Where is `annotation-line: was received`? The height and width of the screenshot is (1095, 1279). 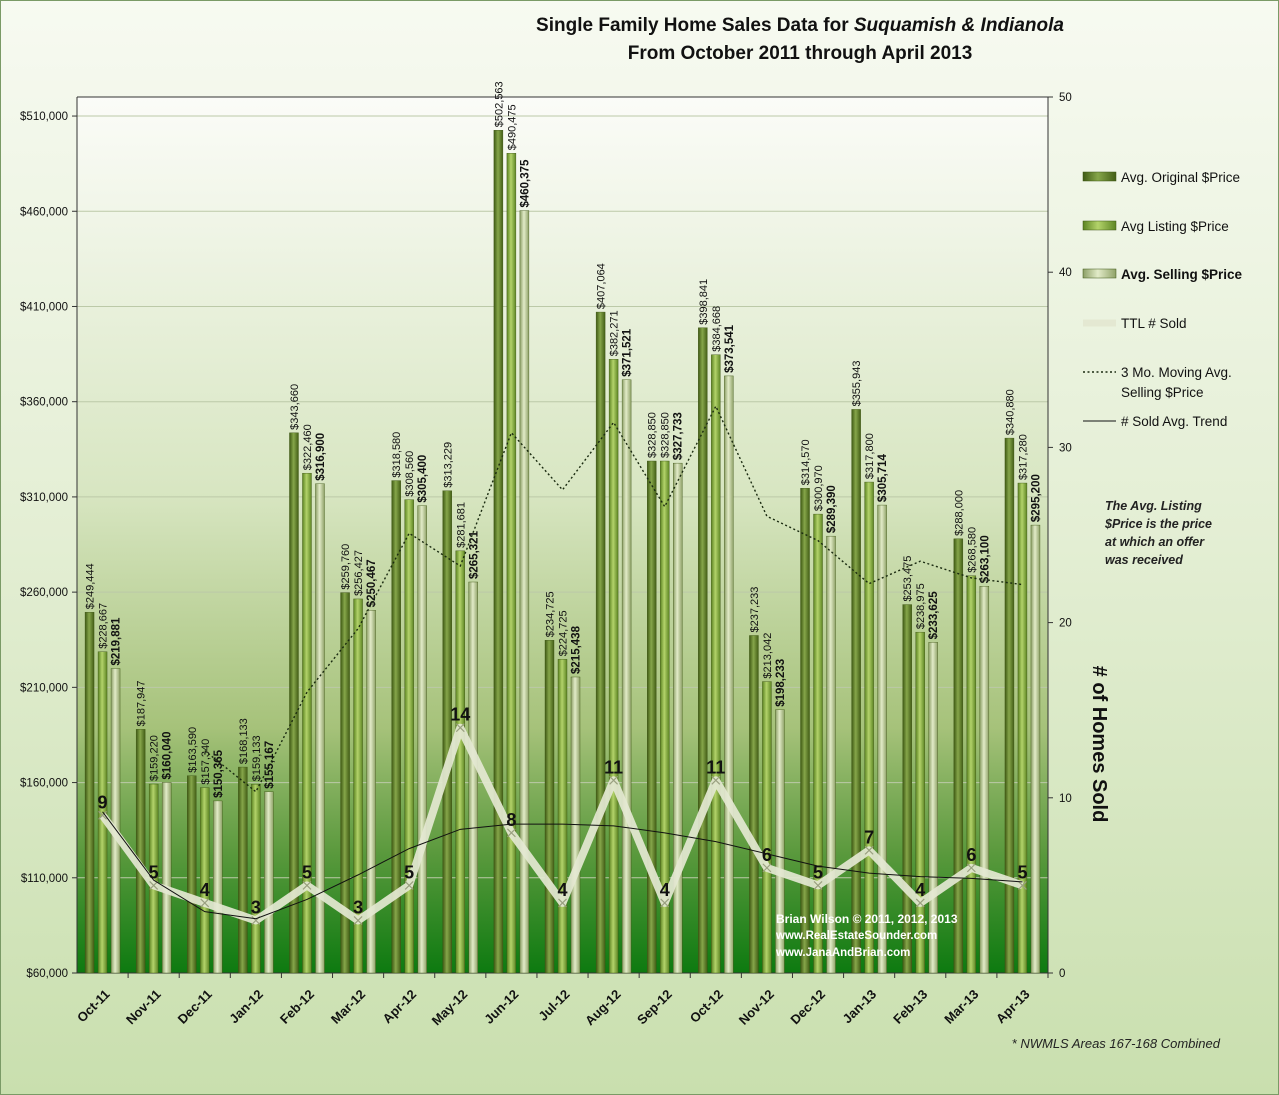
annotation-line: was received is located at coordinates (1144, 560).